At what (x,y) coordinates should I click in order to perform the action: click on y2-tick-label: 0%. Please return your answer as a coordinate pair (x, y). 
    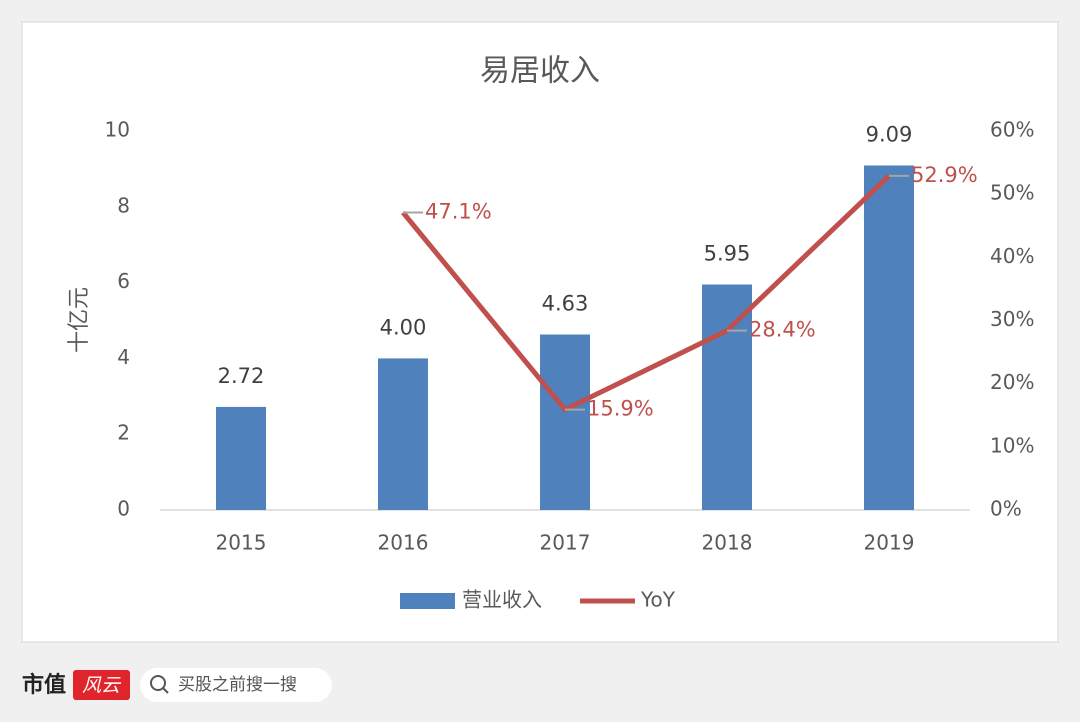
    Looking at the image, I should click on (1006, 509).